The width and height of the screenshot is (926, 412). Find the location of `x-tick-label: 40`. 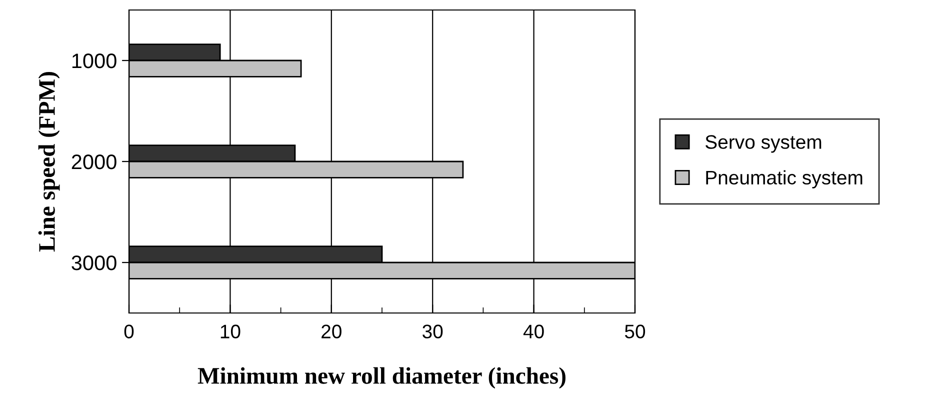

x-tick-label: 40 is located at coordinates (533, 331).